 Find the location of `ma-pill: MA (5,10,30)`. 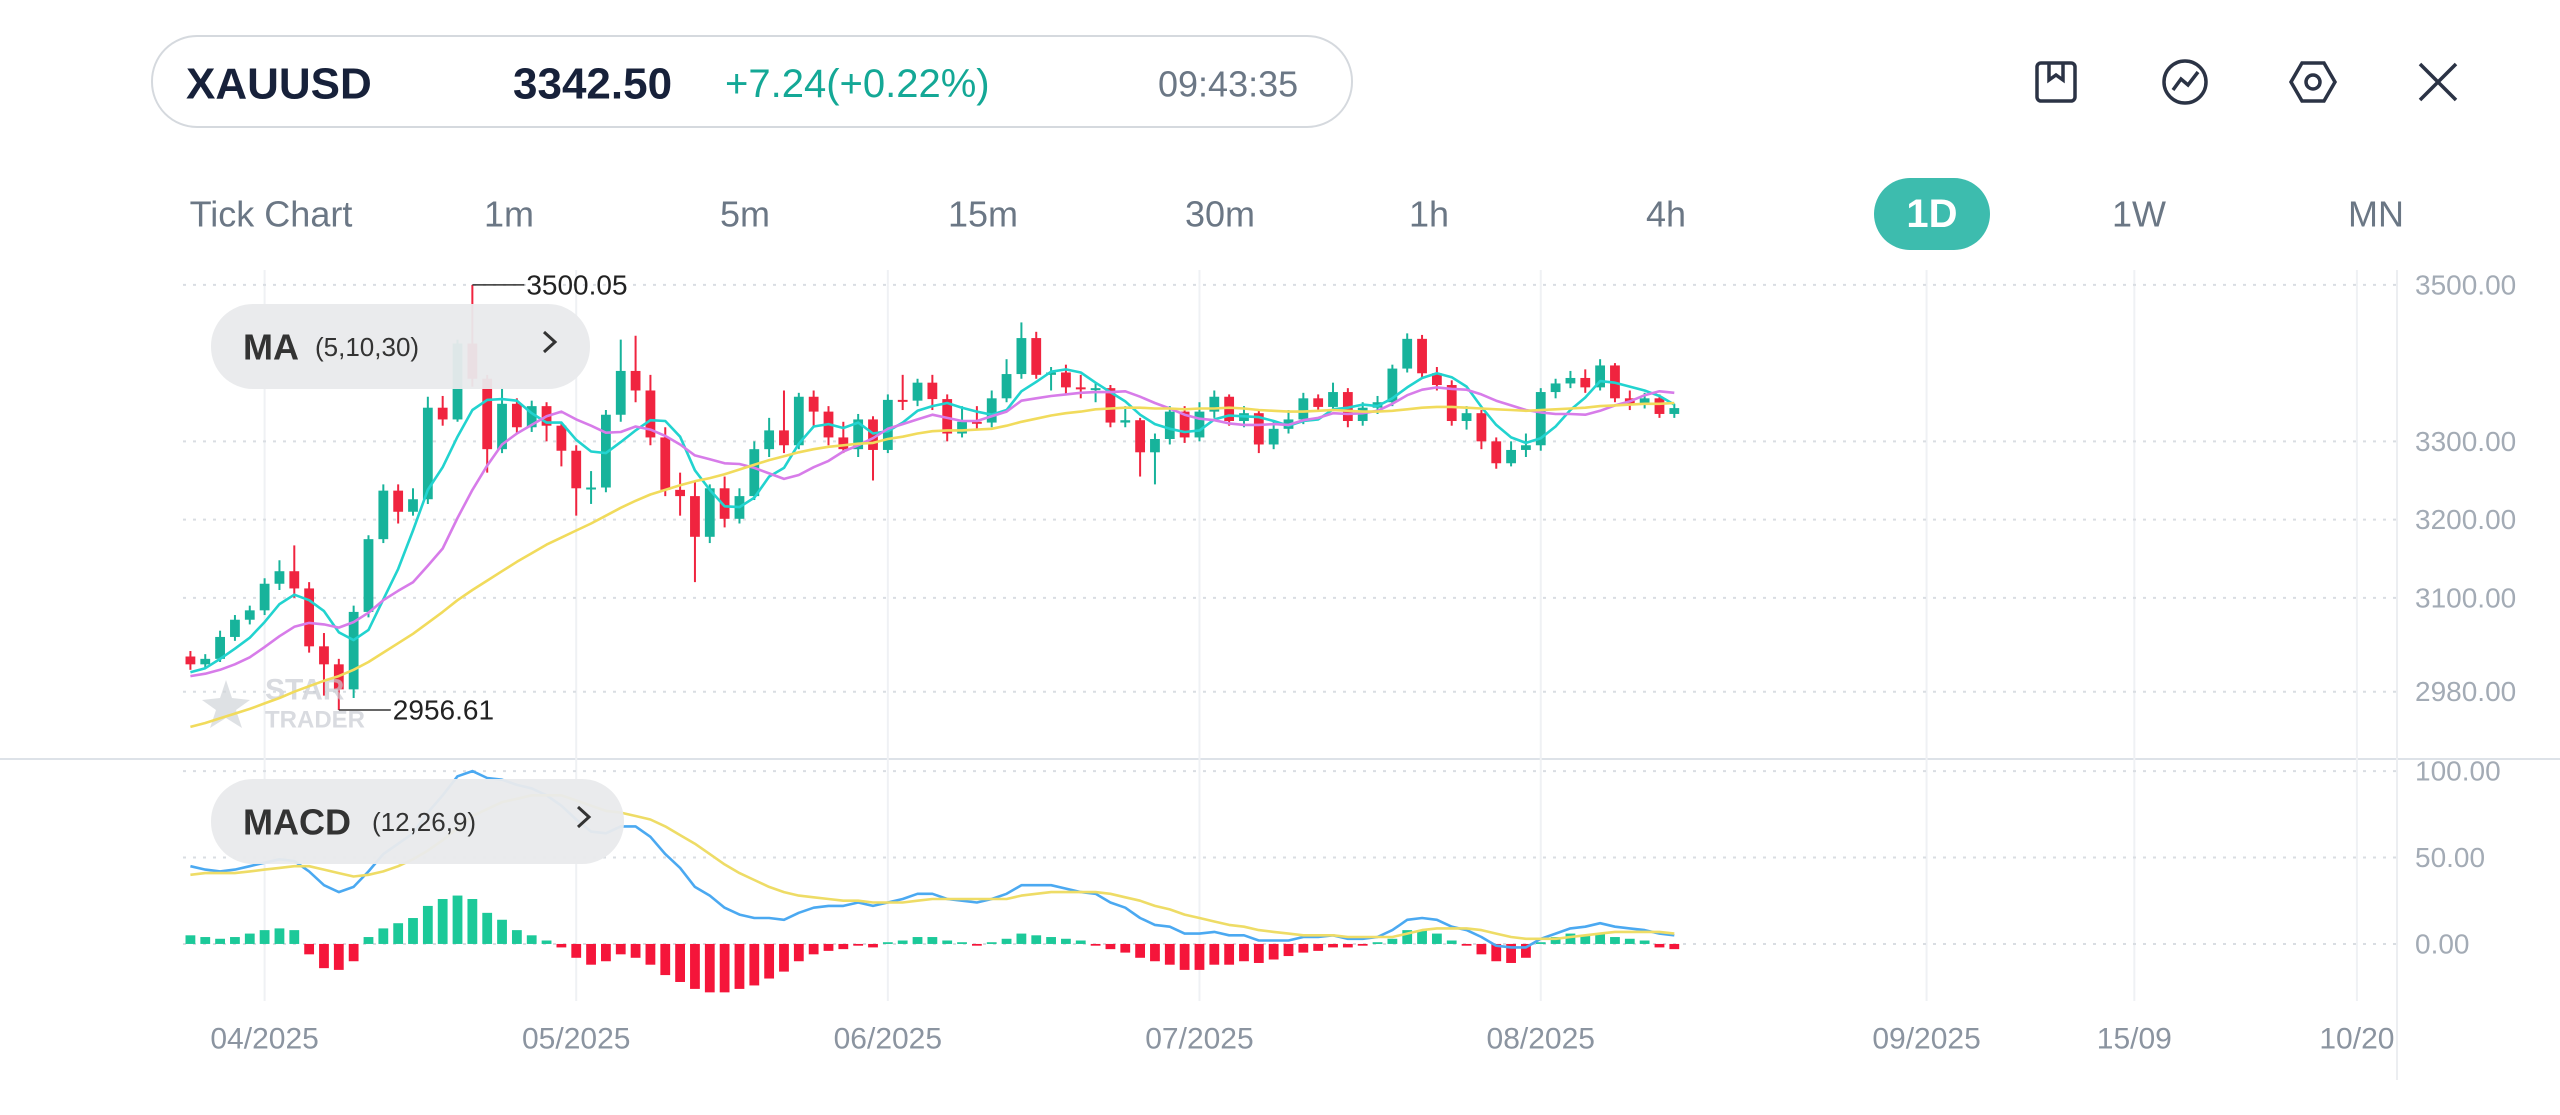

ma-pill: MA (5,10,30) is located at coordinates (400, 346).